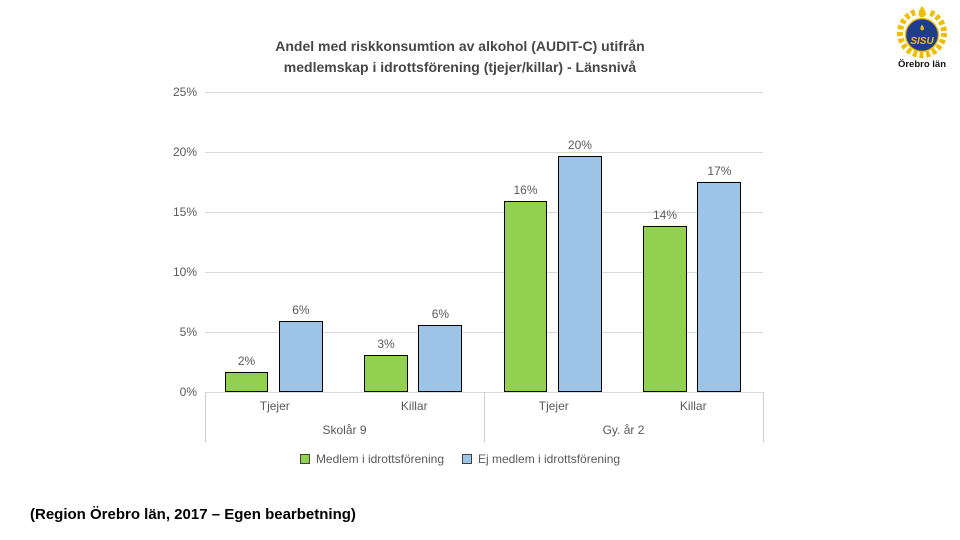 The width and height of the screenshot is (960, 540). What do you see at coordinates (549, 459) in the screenshot?
I see `legend-label: Ej medlem i idrottsförening` at bounding box center [549, 459].